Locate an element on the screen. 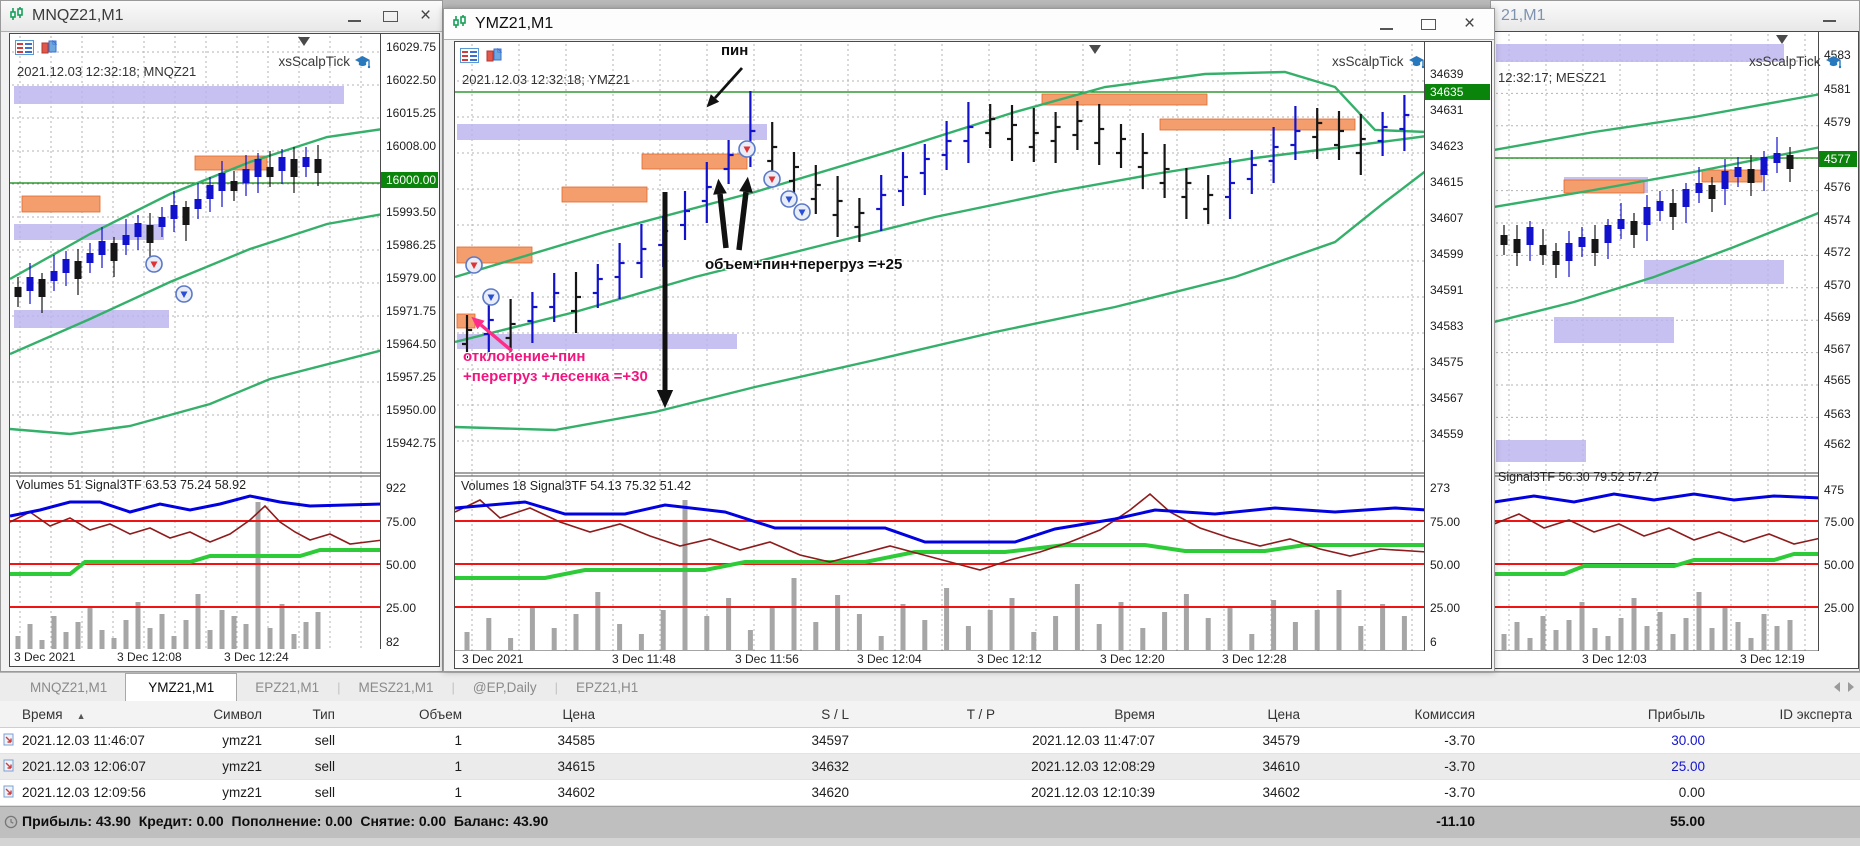  annotation-pin: пин is located at coordinates (735, 50).